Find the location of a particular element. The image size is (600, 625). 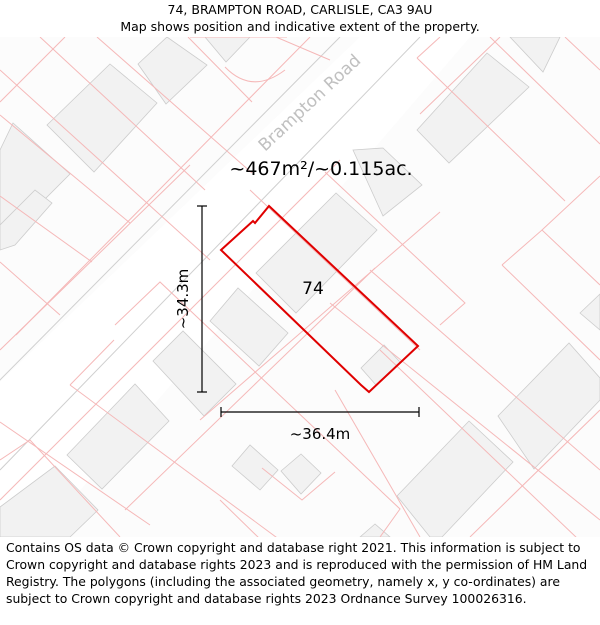

area-label: ~467m²/~0.115ac. is located at coordinates (320, 169).